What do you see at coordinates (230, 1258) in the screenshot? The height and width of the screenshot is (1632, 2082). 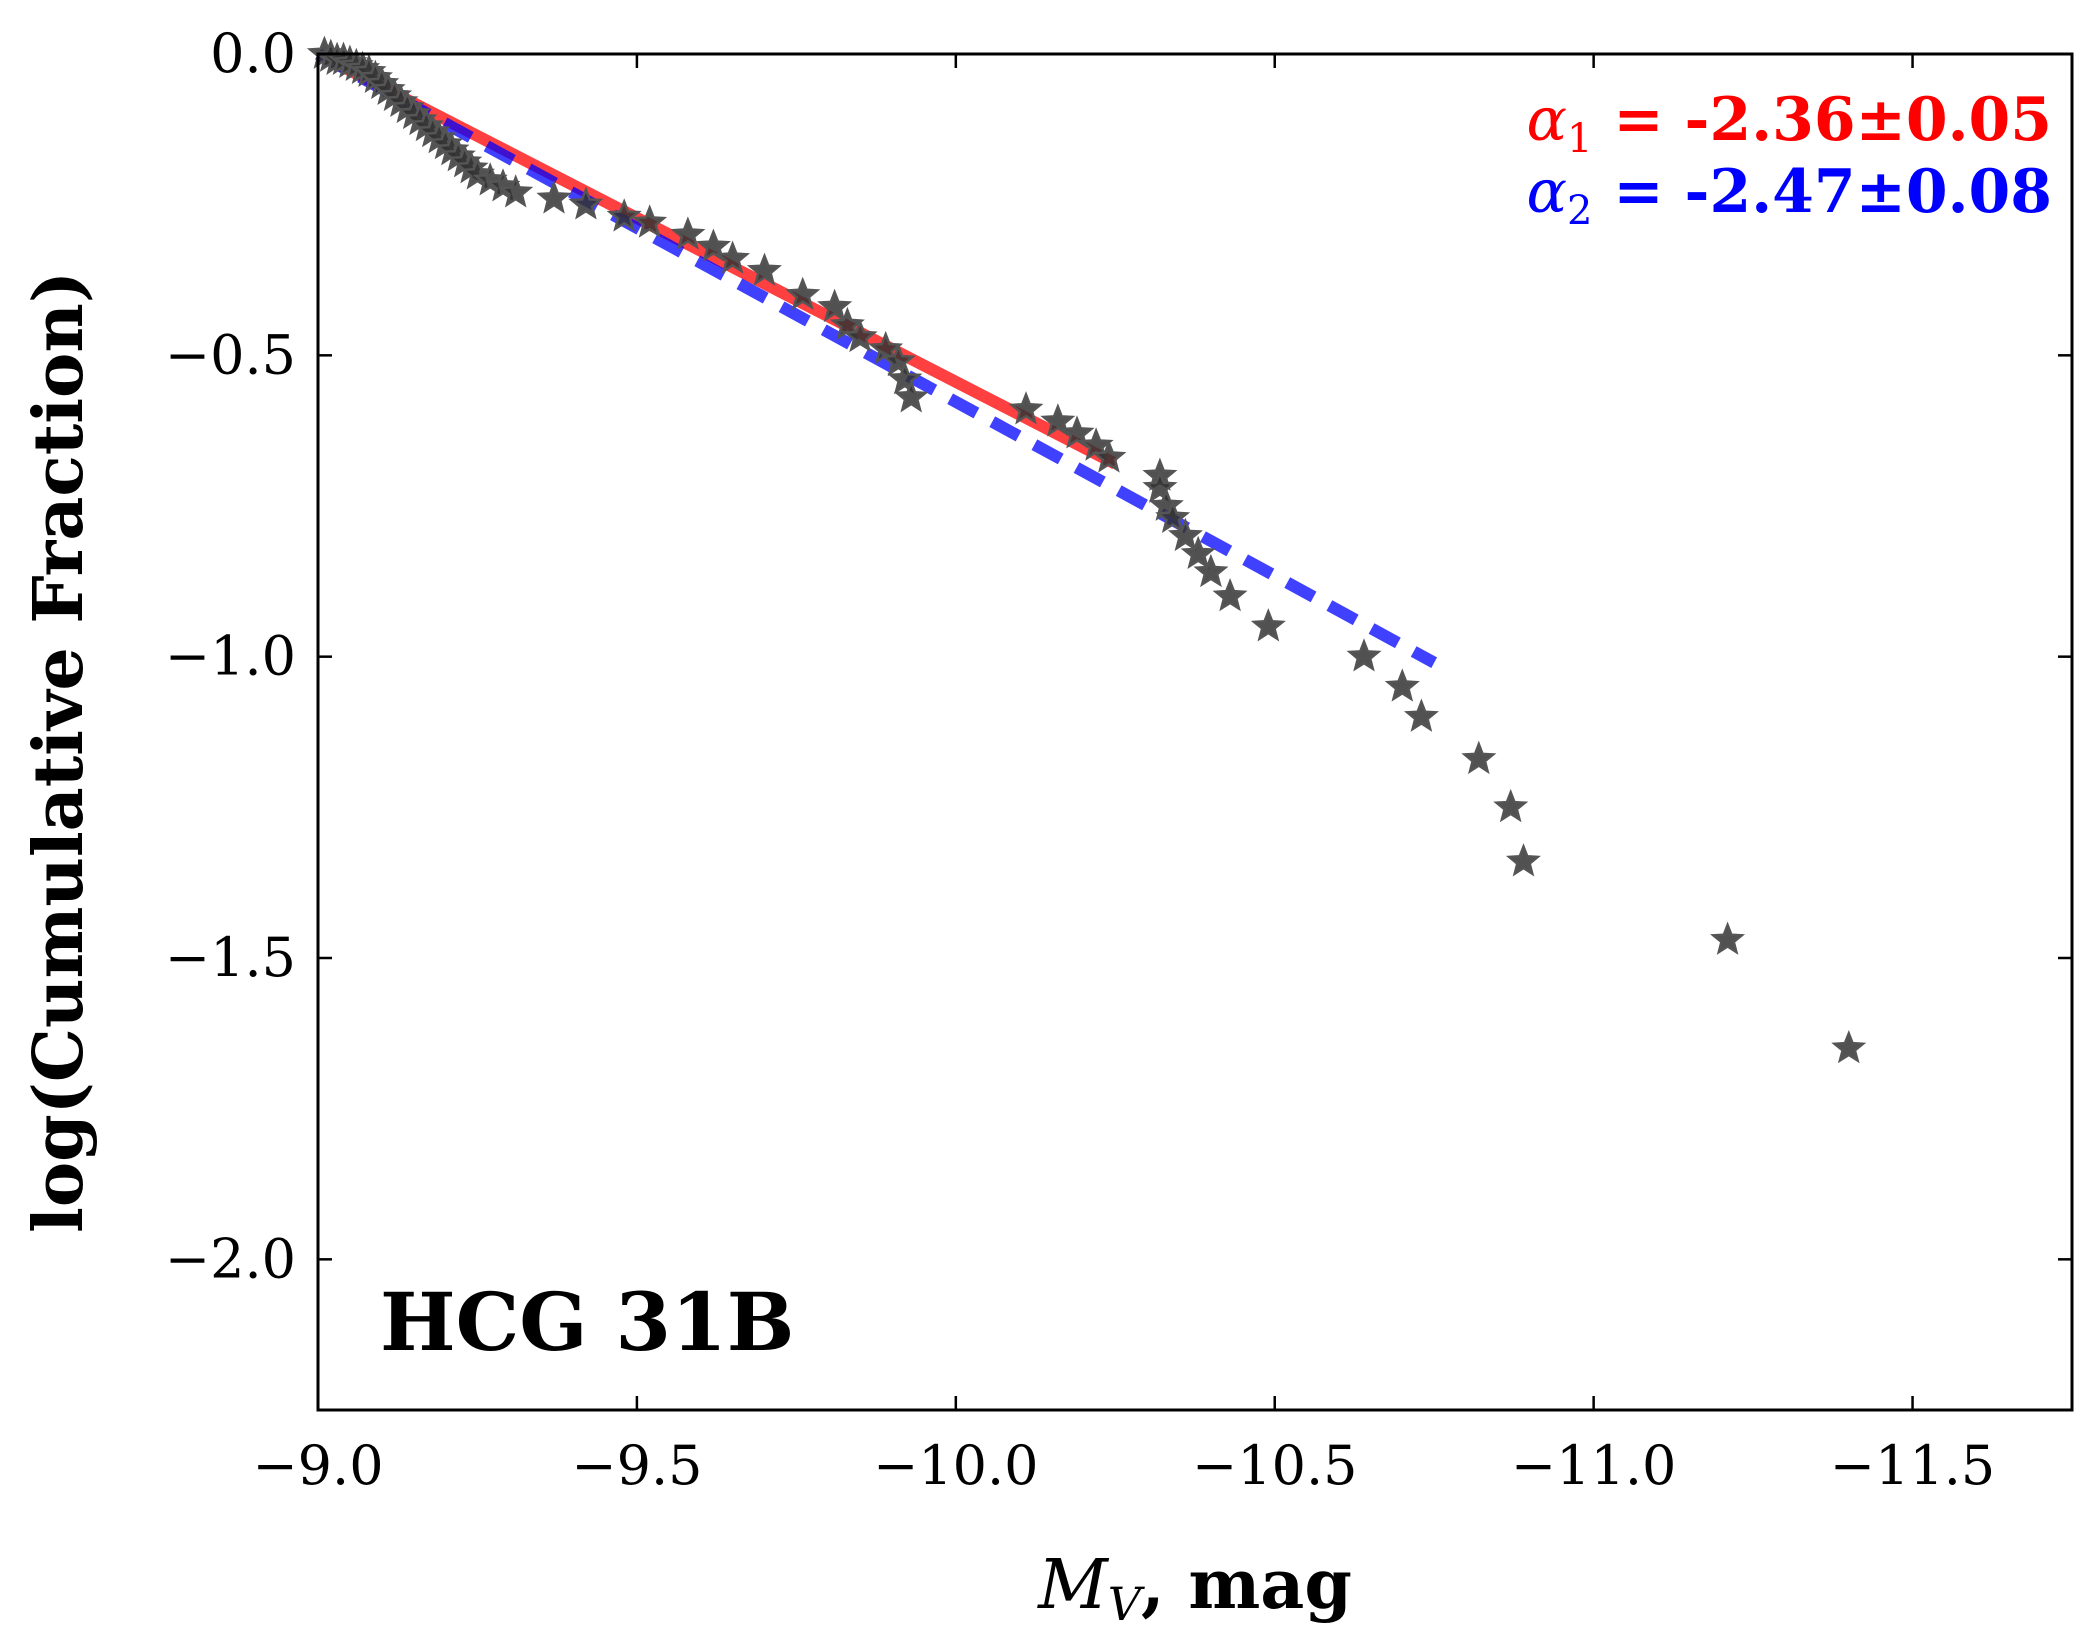 I see `y-tick-label: −2.0` at bounding box center [230, 1258].